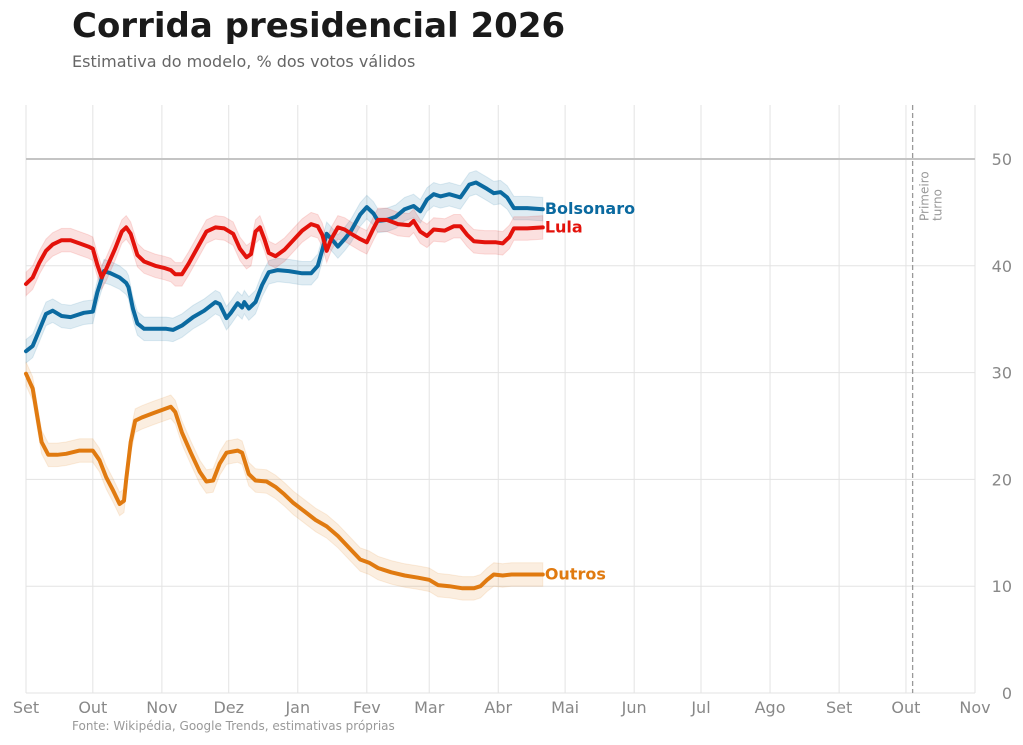 Image resolution: width=1023 pixels, height=745 pixels. I want to click on y-axis-ticks: 0 10 20 30 40 50, so click(1002, 426).